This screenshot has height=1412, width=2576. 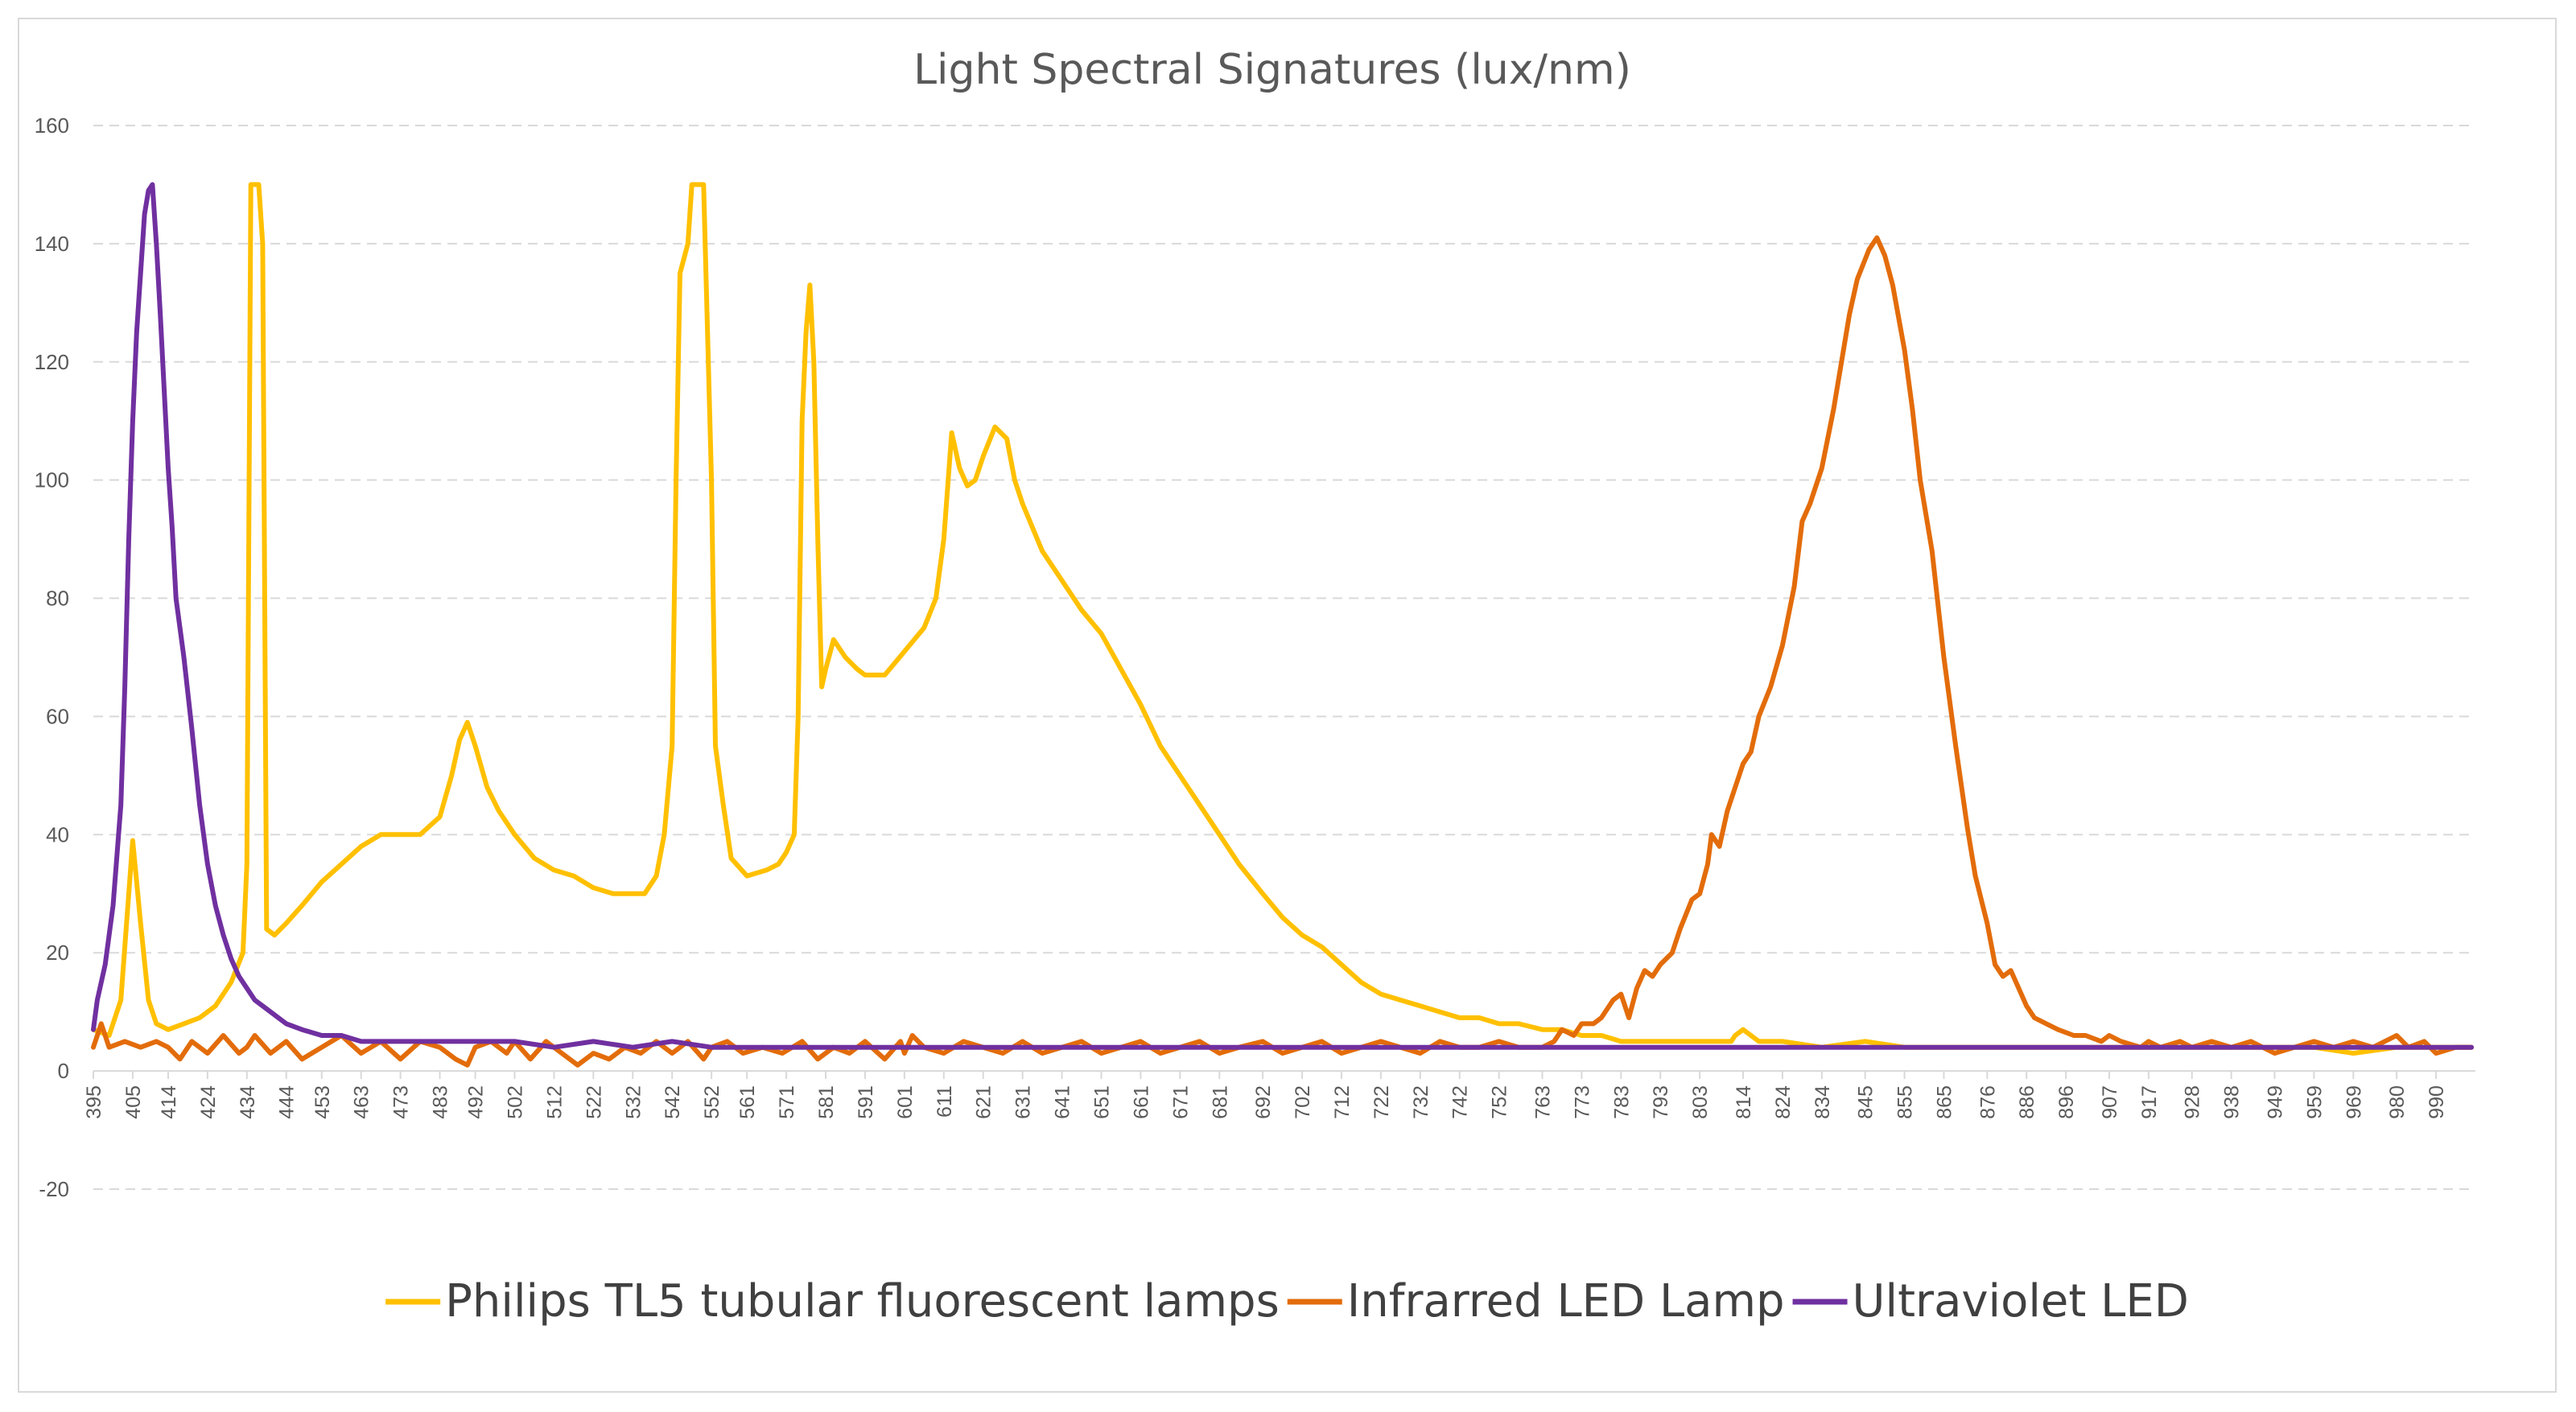 What do you see at coordinates (57, 599) in the screenshot?
I see `y-tick-label: 80` at bounding box center [57, 599].